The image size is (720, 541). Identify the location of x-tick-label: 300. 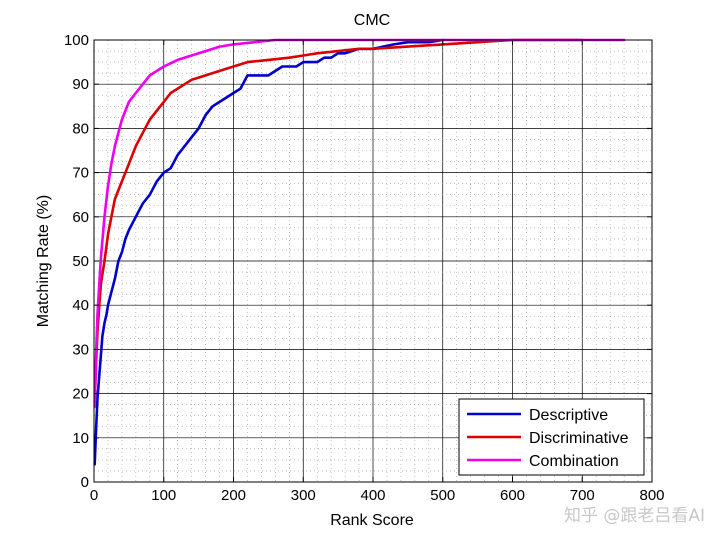
(303, 495).